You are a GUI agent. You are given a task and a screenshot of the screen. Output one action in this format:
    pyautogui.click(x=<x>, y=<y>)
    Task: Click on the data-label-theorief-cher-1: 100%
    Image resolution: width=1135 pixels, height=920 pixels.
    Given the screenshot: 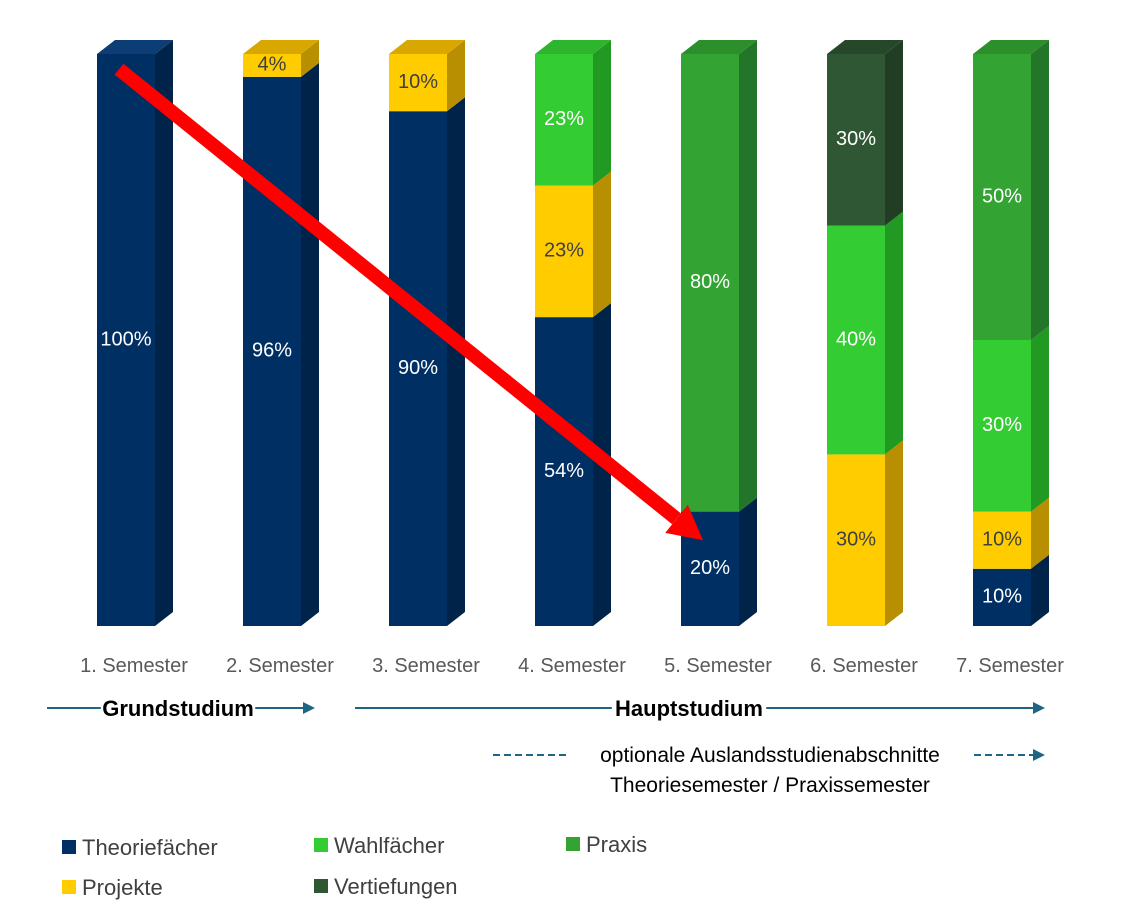 What is the action you would take?
    pyautogui.click(x=125, y=339)
    